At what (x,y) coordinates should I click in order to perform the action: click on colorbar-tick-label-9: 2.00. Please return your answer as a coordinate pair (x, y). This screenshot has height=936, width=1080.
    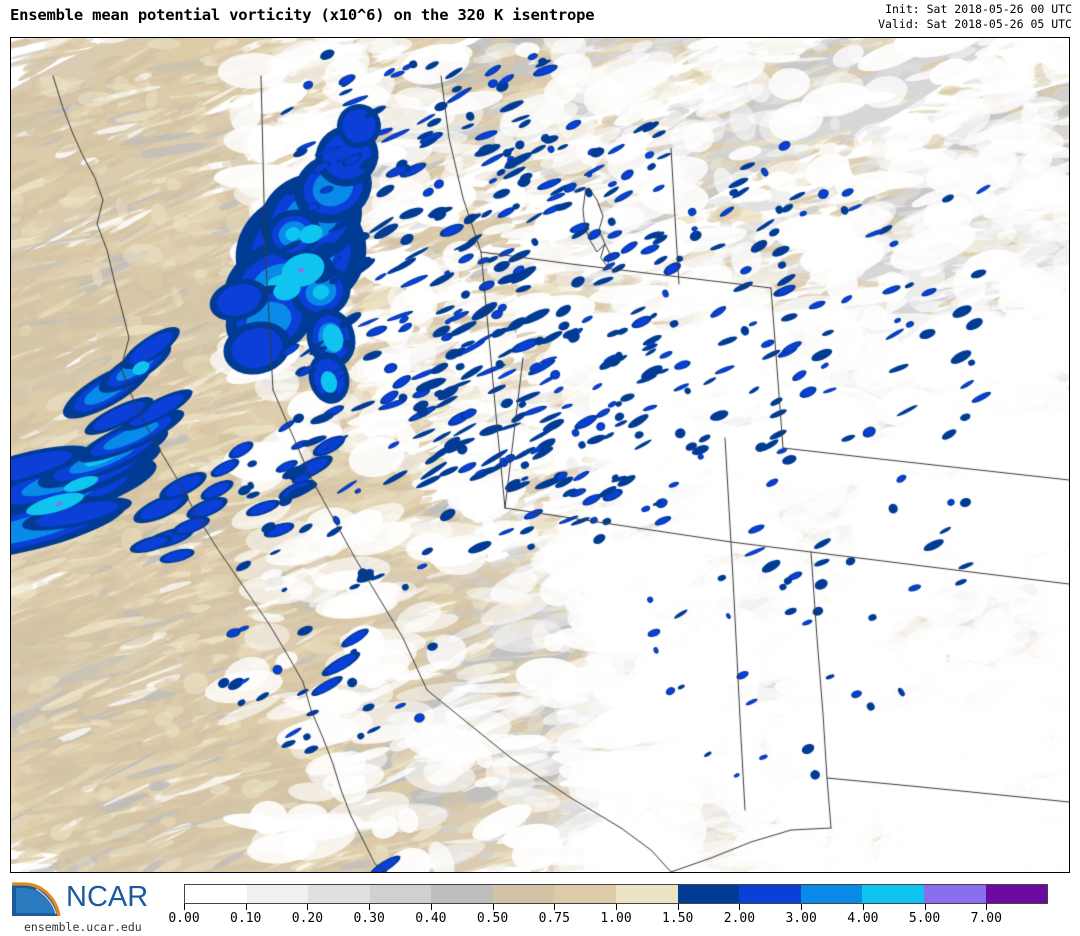
    Looking at the image, I should click on (739, 918).